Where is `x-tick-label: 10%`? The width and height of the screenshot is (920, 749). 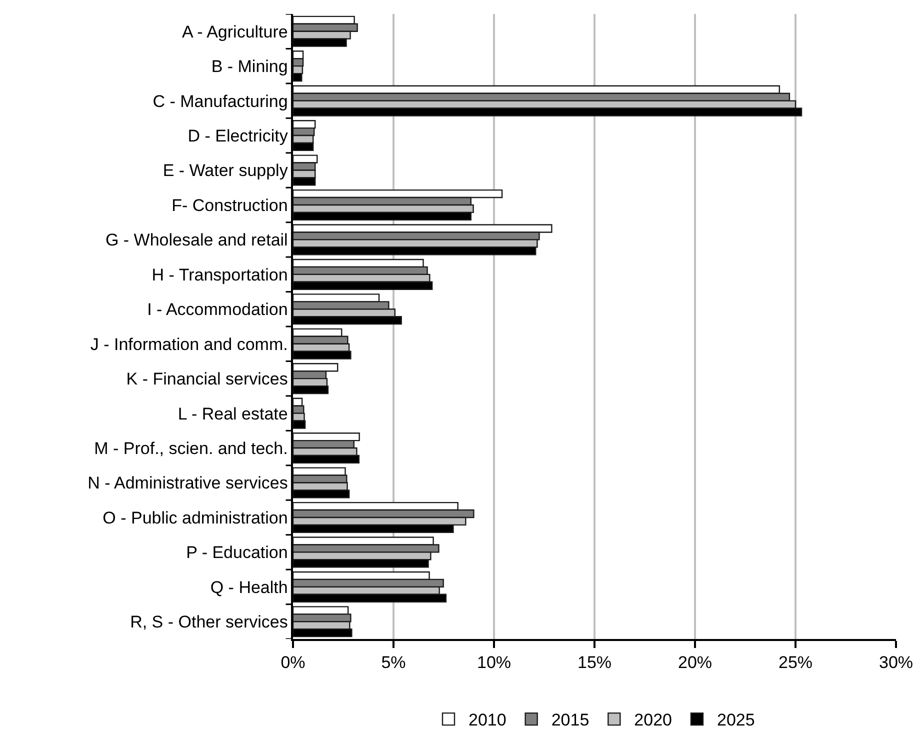 x-tick-label: 10% is located at coordinates (494, 662).